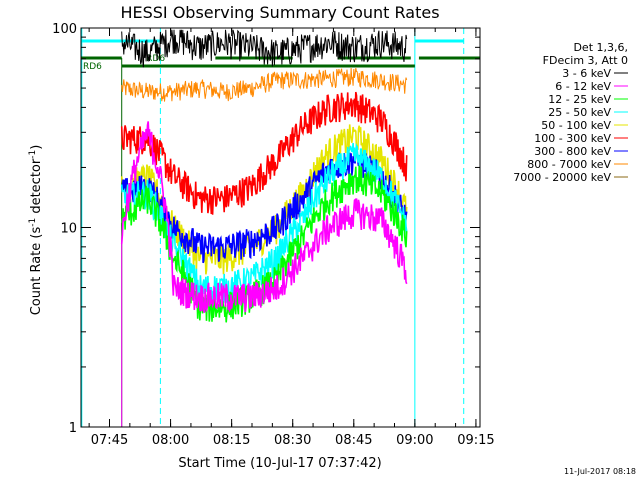  What do you see at coordinates (64, 29) in the screenshot?
I see `y-tick-label: 100` at bounding box center [64, 29].